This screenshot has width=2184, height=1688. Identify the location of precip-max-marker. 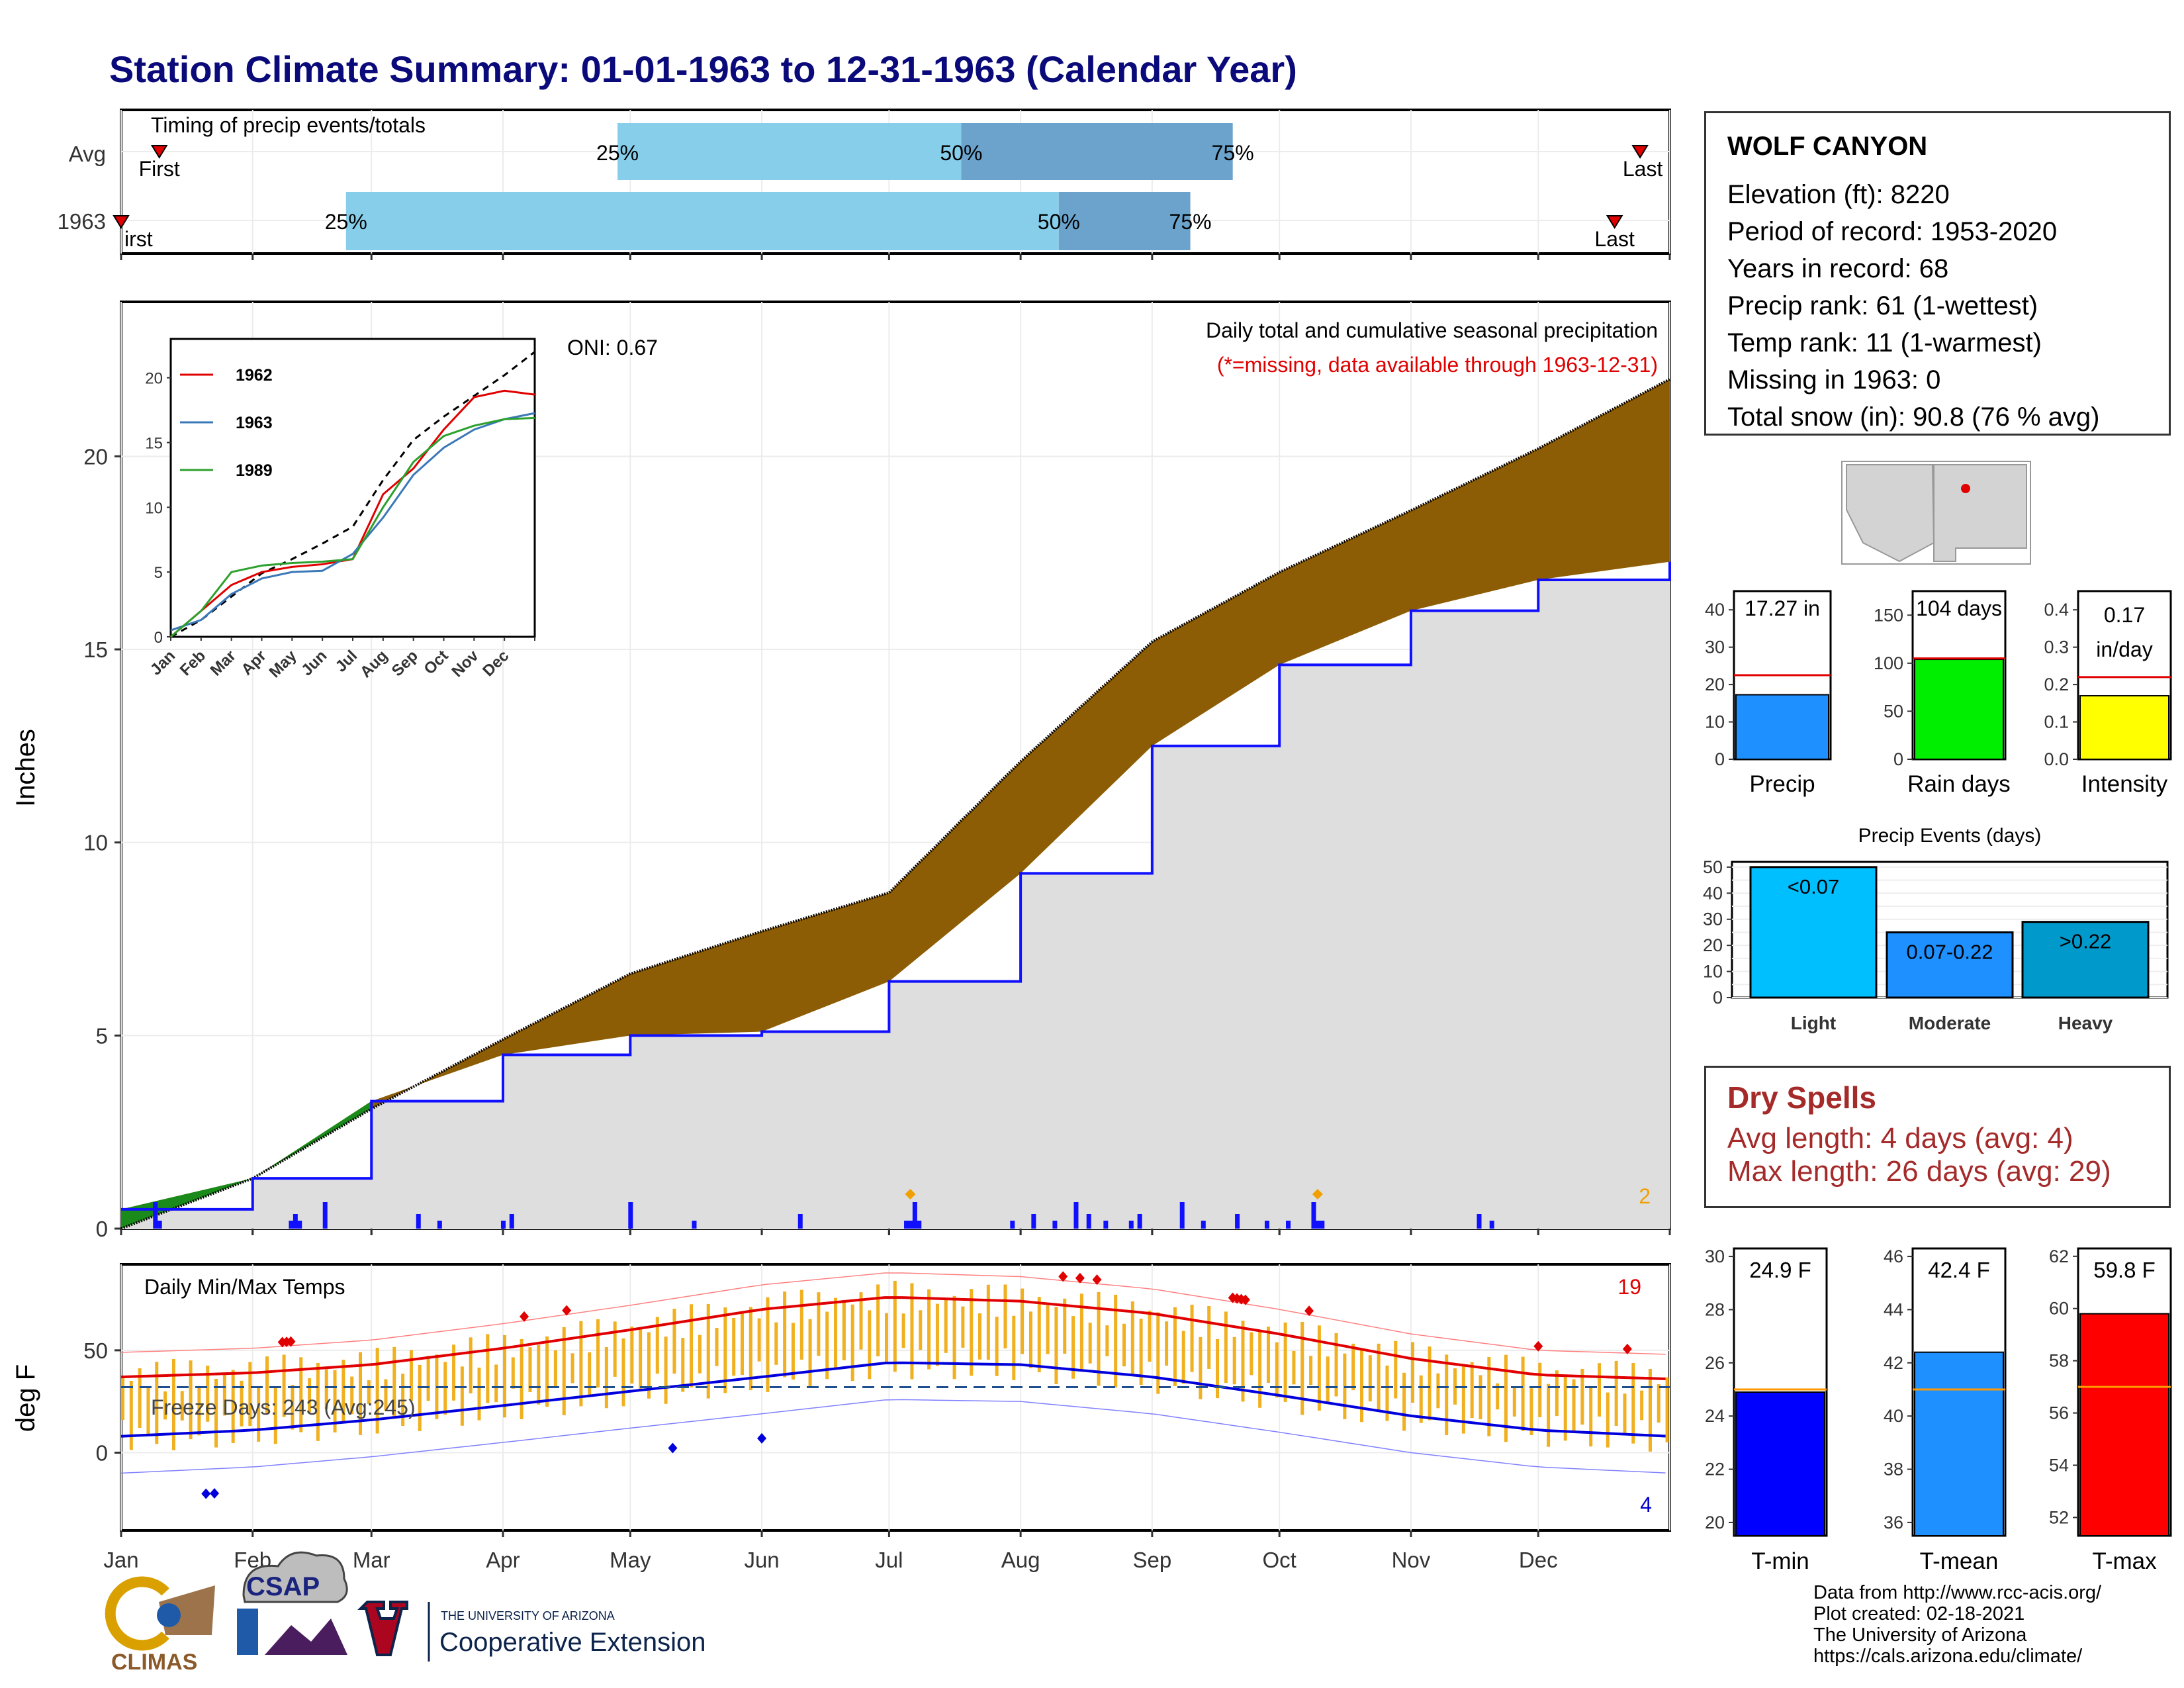
(910, 1194).